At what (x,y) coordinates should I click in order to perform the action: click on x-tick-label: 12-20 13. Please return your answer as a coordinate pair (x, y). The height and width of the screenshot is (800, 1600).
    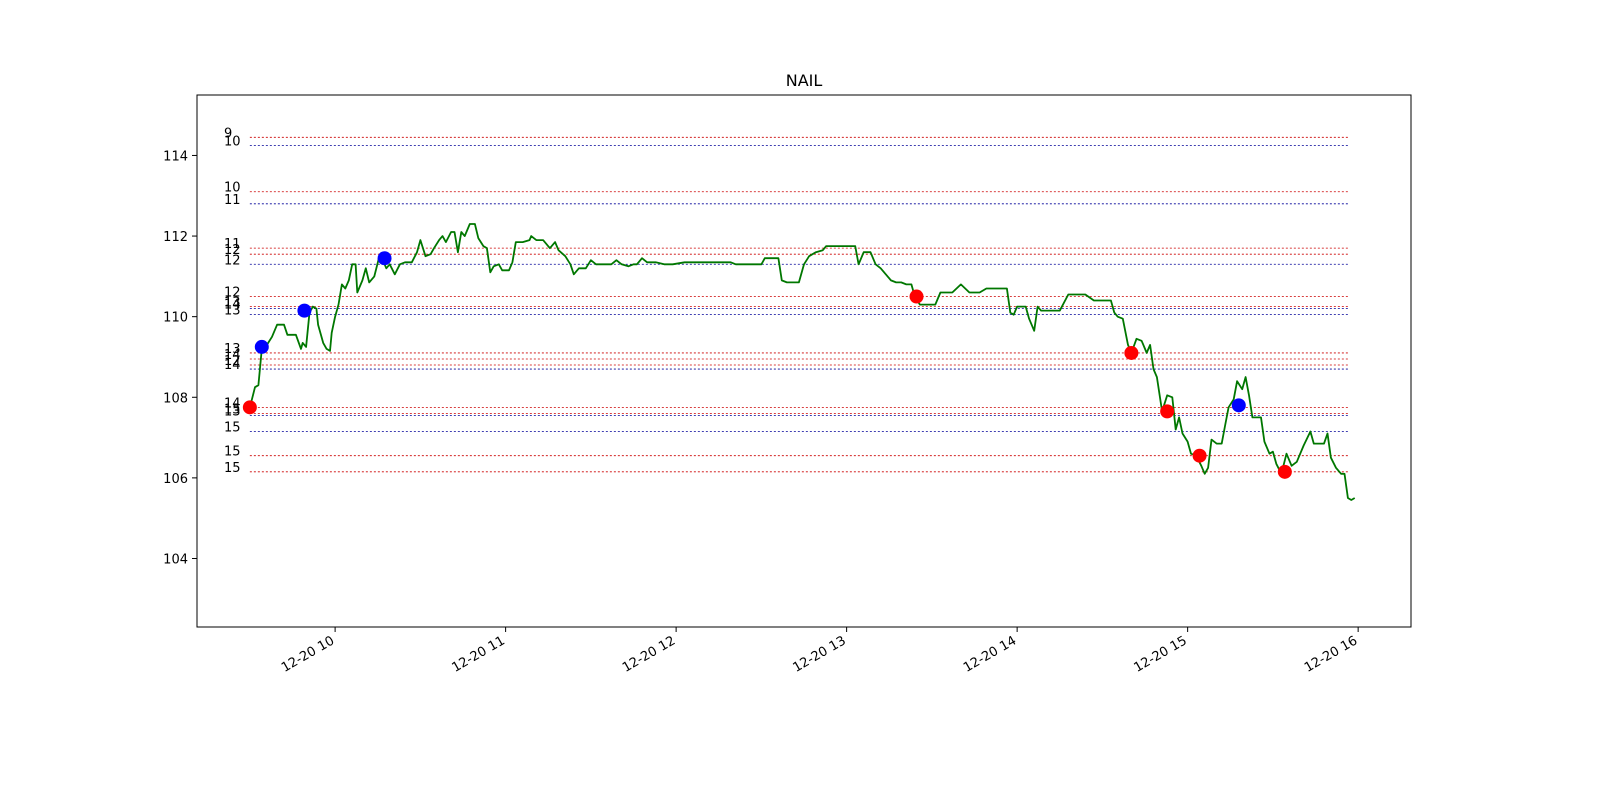
    Looking at the image, I should click on (820, 654).